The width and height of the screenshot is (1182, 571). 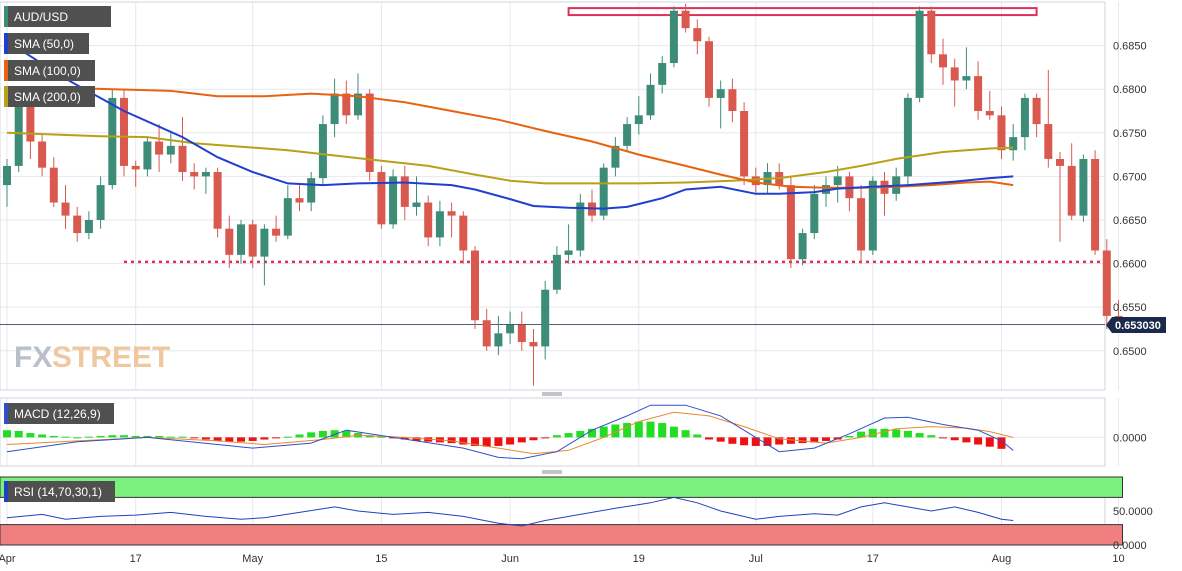 I want to click on x-tick-label: Aug, so click(x=1002, y=559).